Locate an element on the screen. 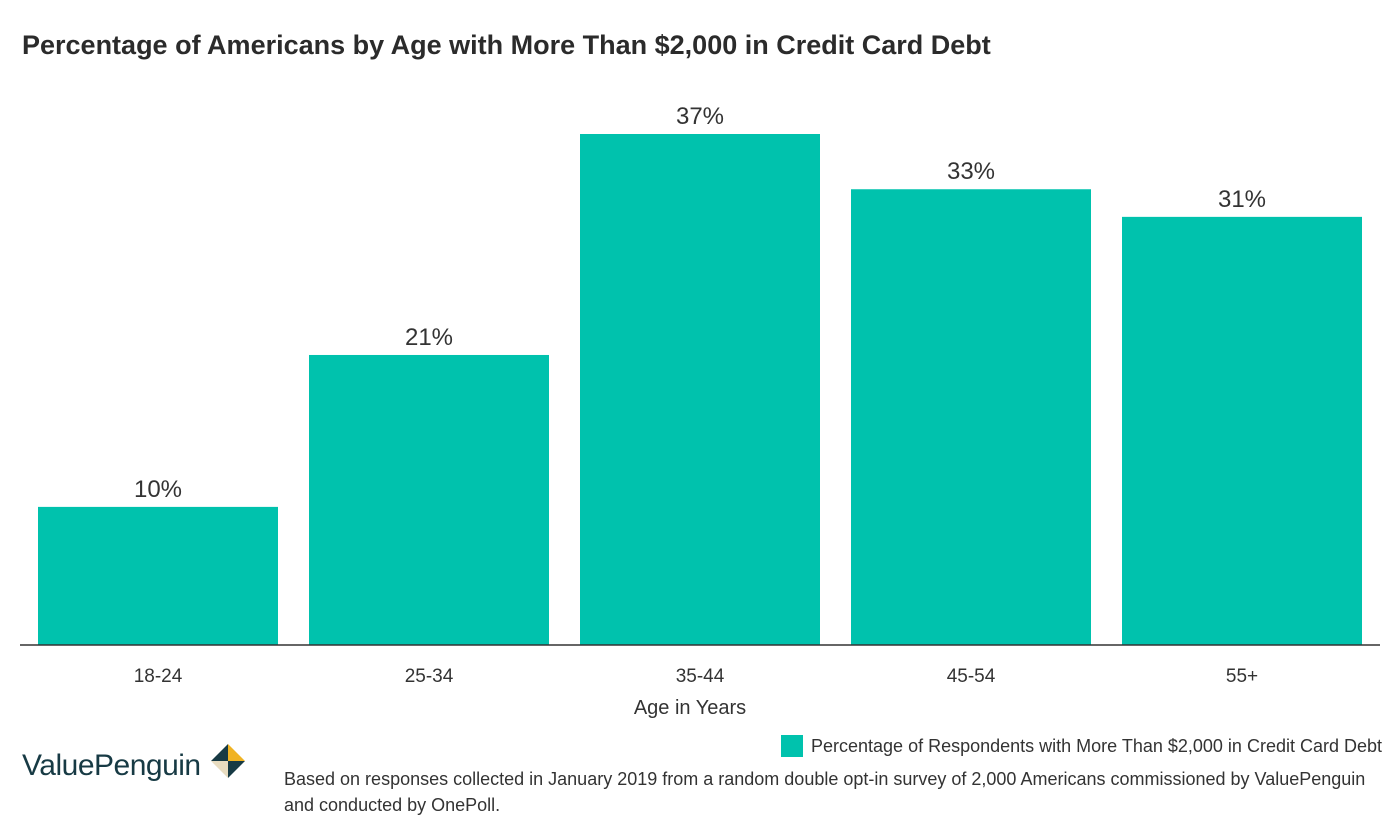 Image resolution: width=1400 pixels, height=840 pixels. x-tick-label-35-44: 35-44 is located at coordinates (700, 676).